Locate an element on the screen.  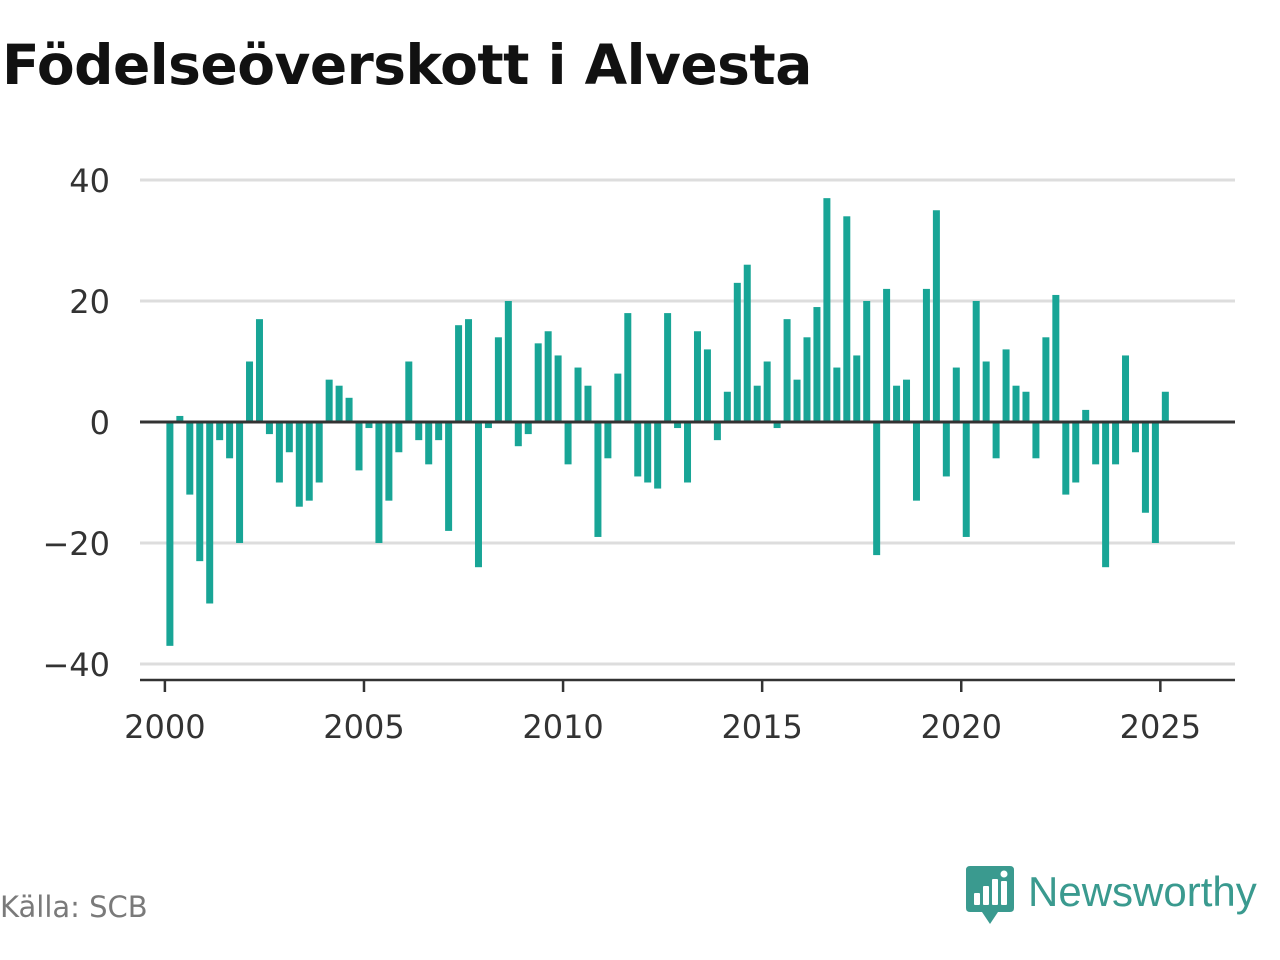
x-tick-label: 2005 is located at coordinates (363, 727).